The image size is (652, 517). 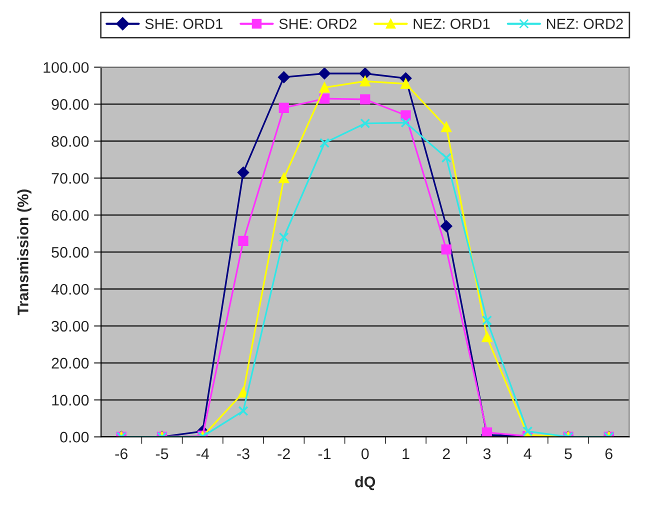 I want to click on x-tick-label: -1, so click(x=324, y=454).